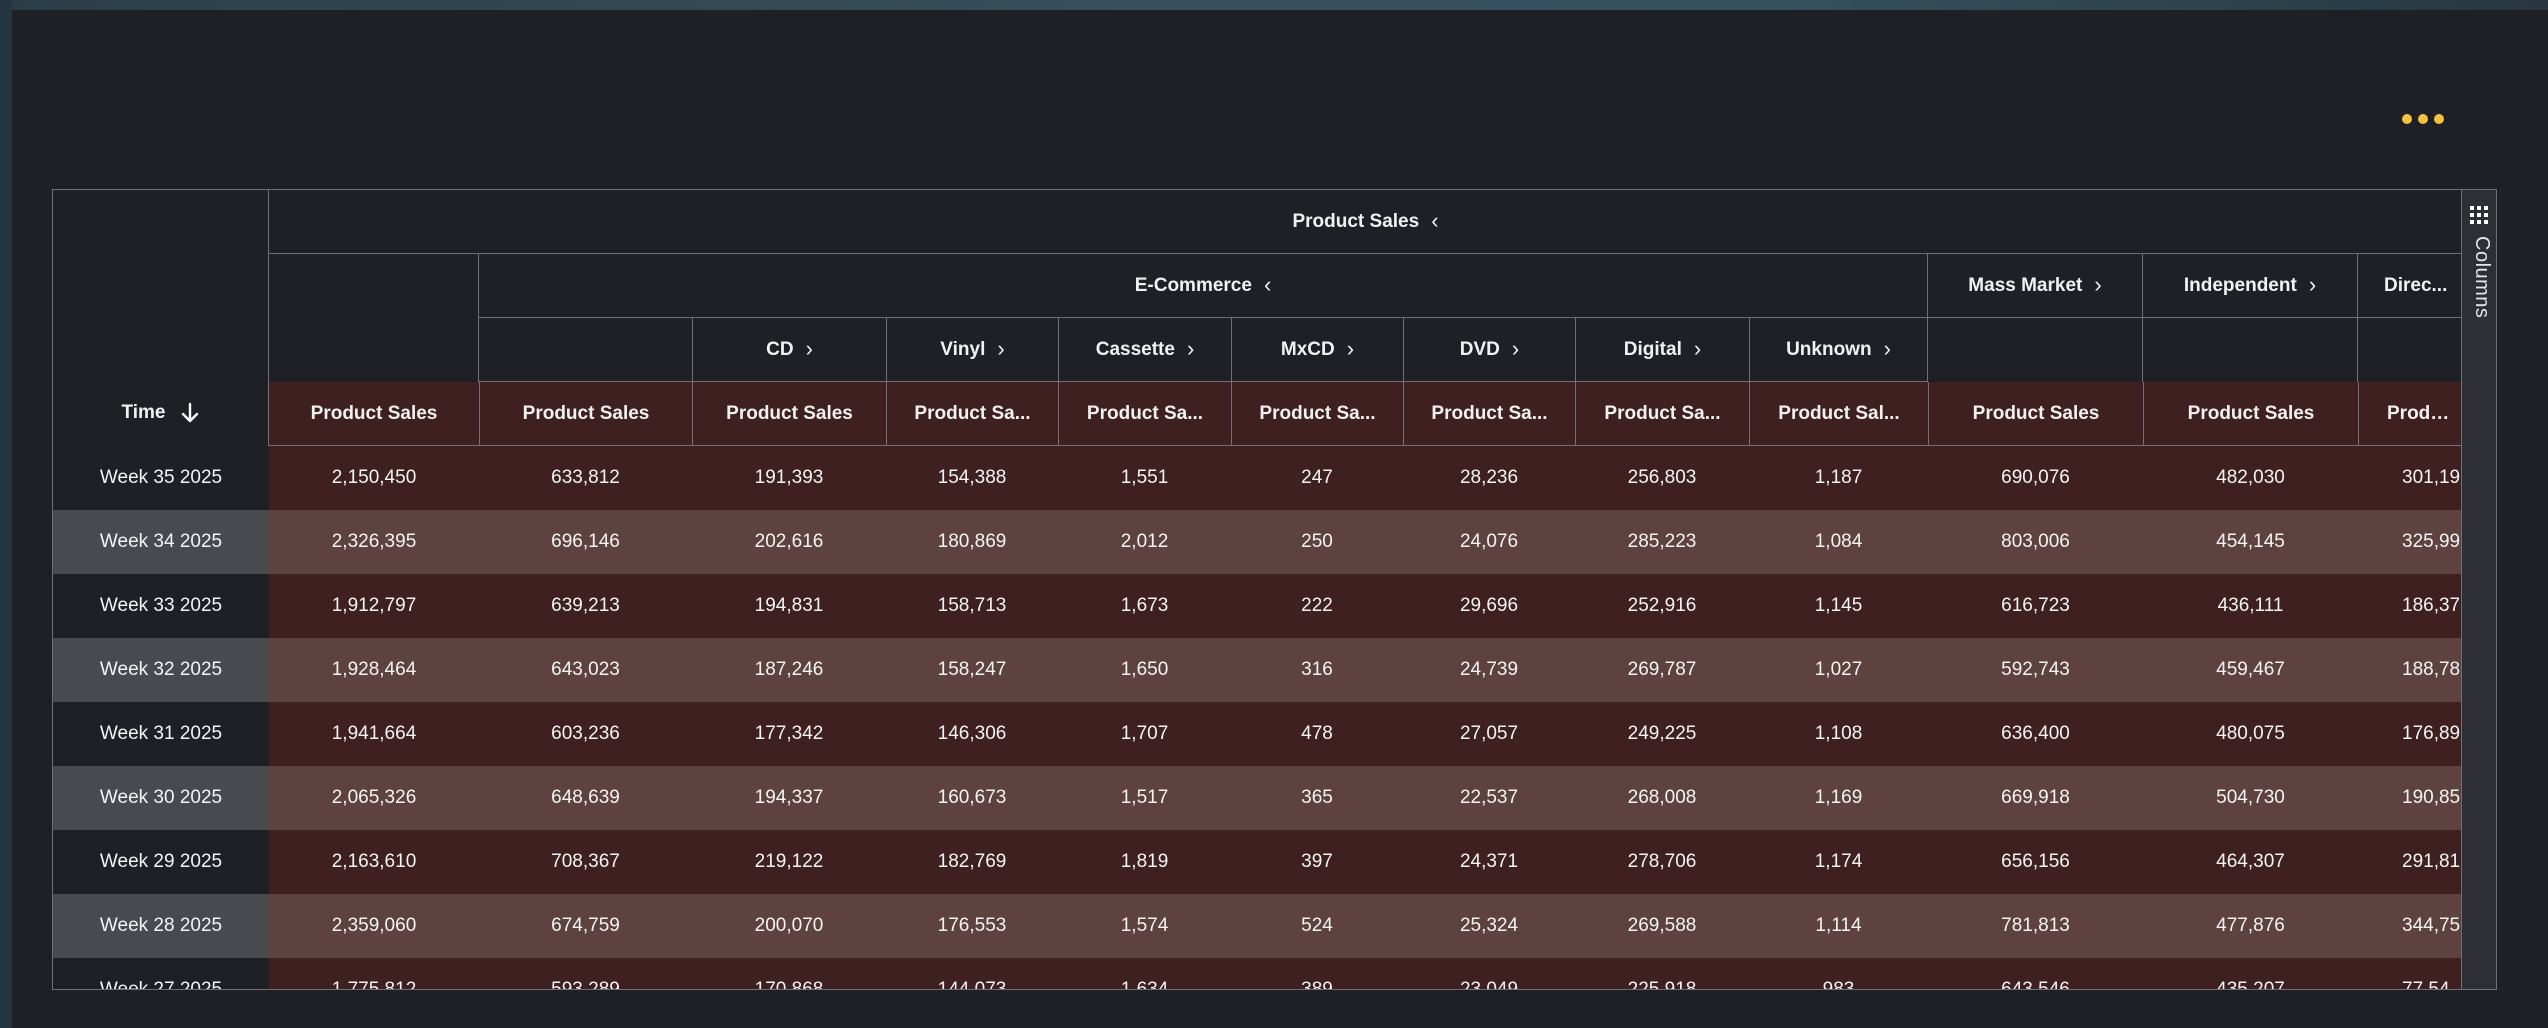  Describe the element at coordinates (374, 606) in the screenshot. I see `value-cell: 1,912,797` at that location.